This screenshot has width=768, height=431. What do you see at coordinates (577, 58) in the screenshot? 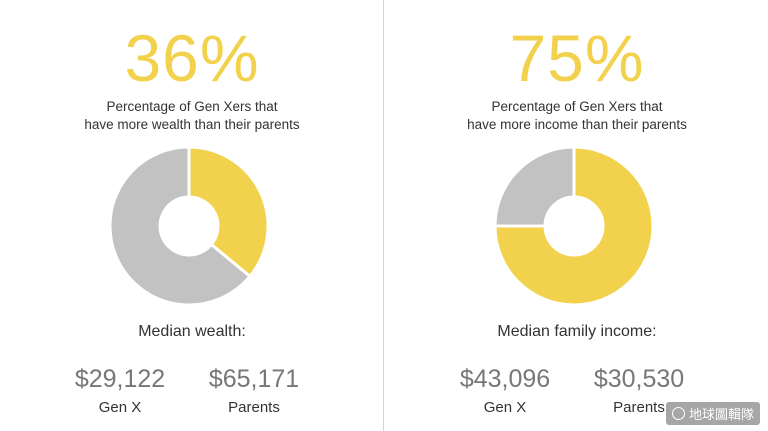
I see `income-percentage: 75%` at bounding box center [577, 58].